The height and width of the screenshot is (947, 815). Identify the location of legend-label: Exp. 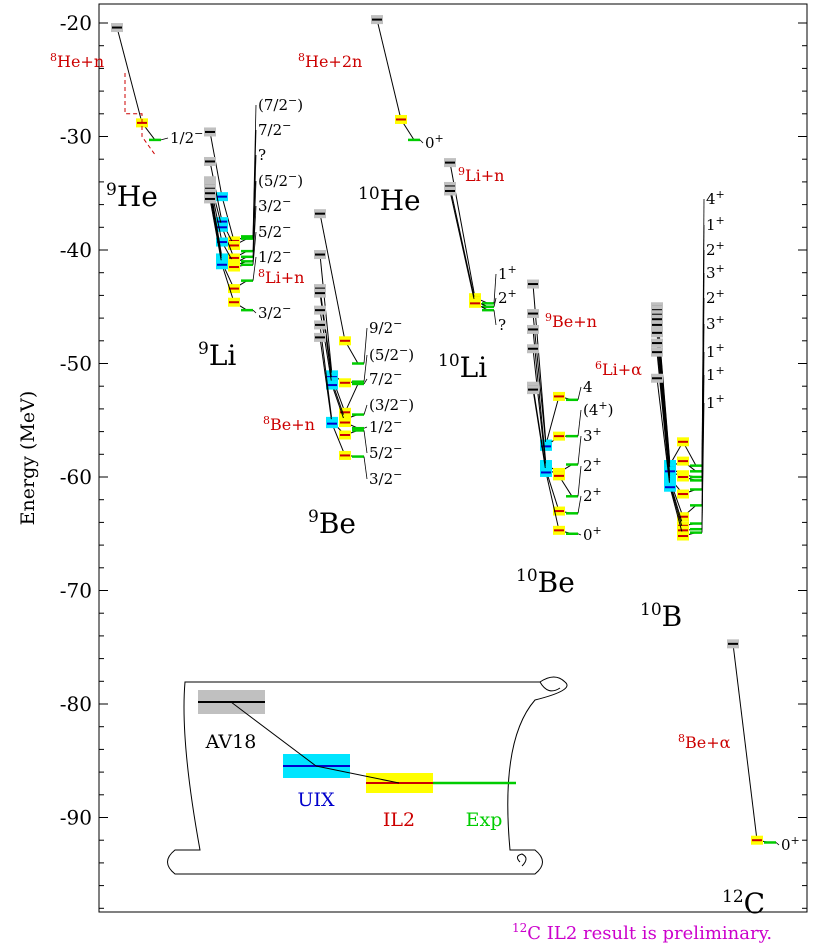
(484, 820).